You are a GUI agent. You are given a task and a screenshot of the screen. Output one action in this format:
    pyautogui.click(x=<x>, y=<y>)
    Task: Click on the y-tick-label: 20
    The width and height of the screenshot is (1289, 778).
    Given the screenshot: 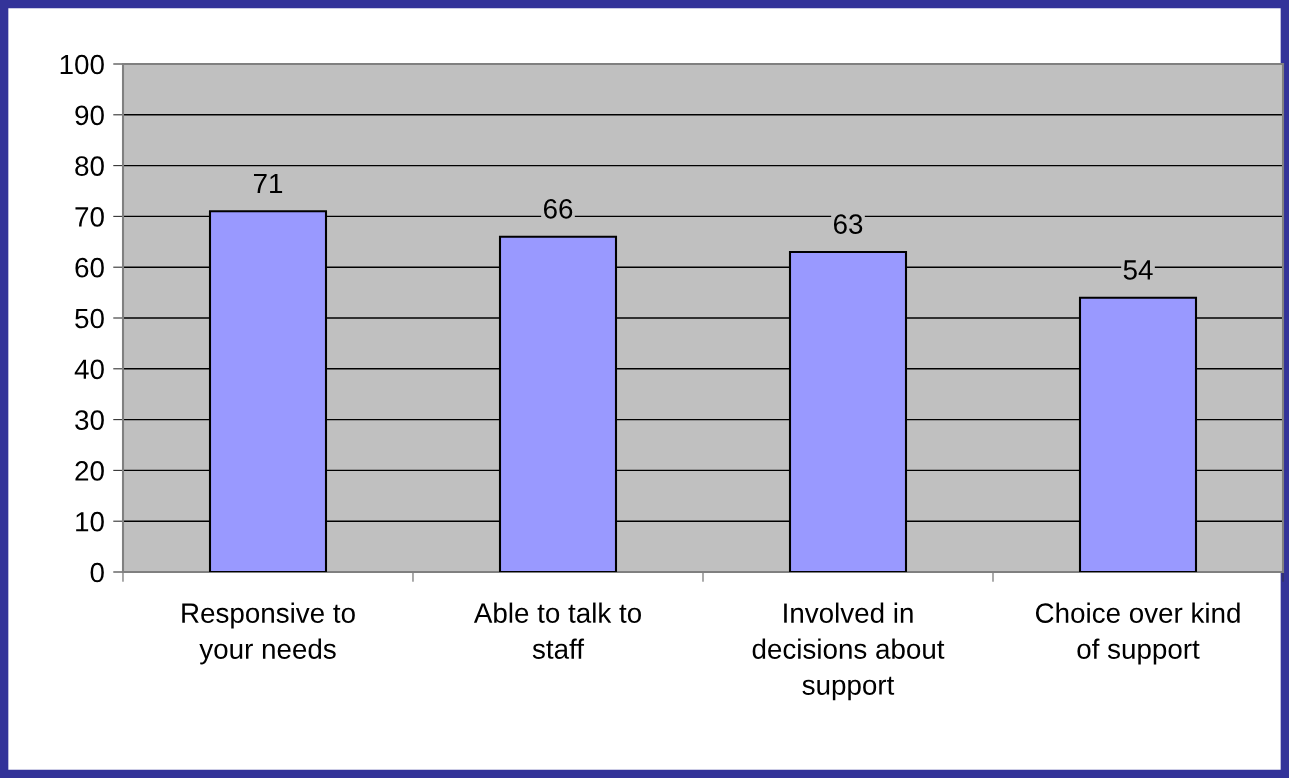 What is the action you would take?
    pyautogui.click(x=89, y=471)
    